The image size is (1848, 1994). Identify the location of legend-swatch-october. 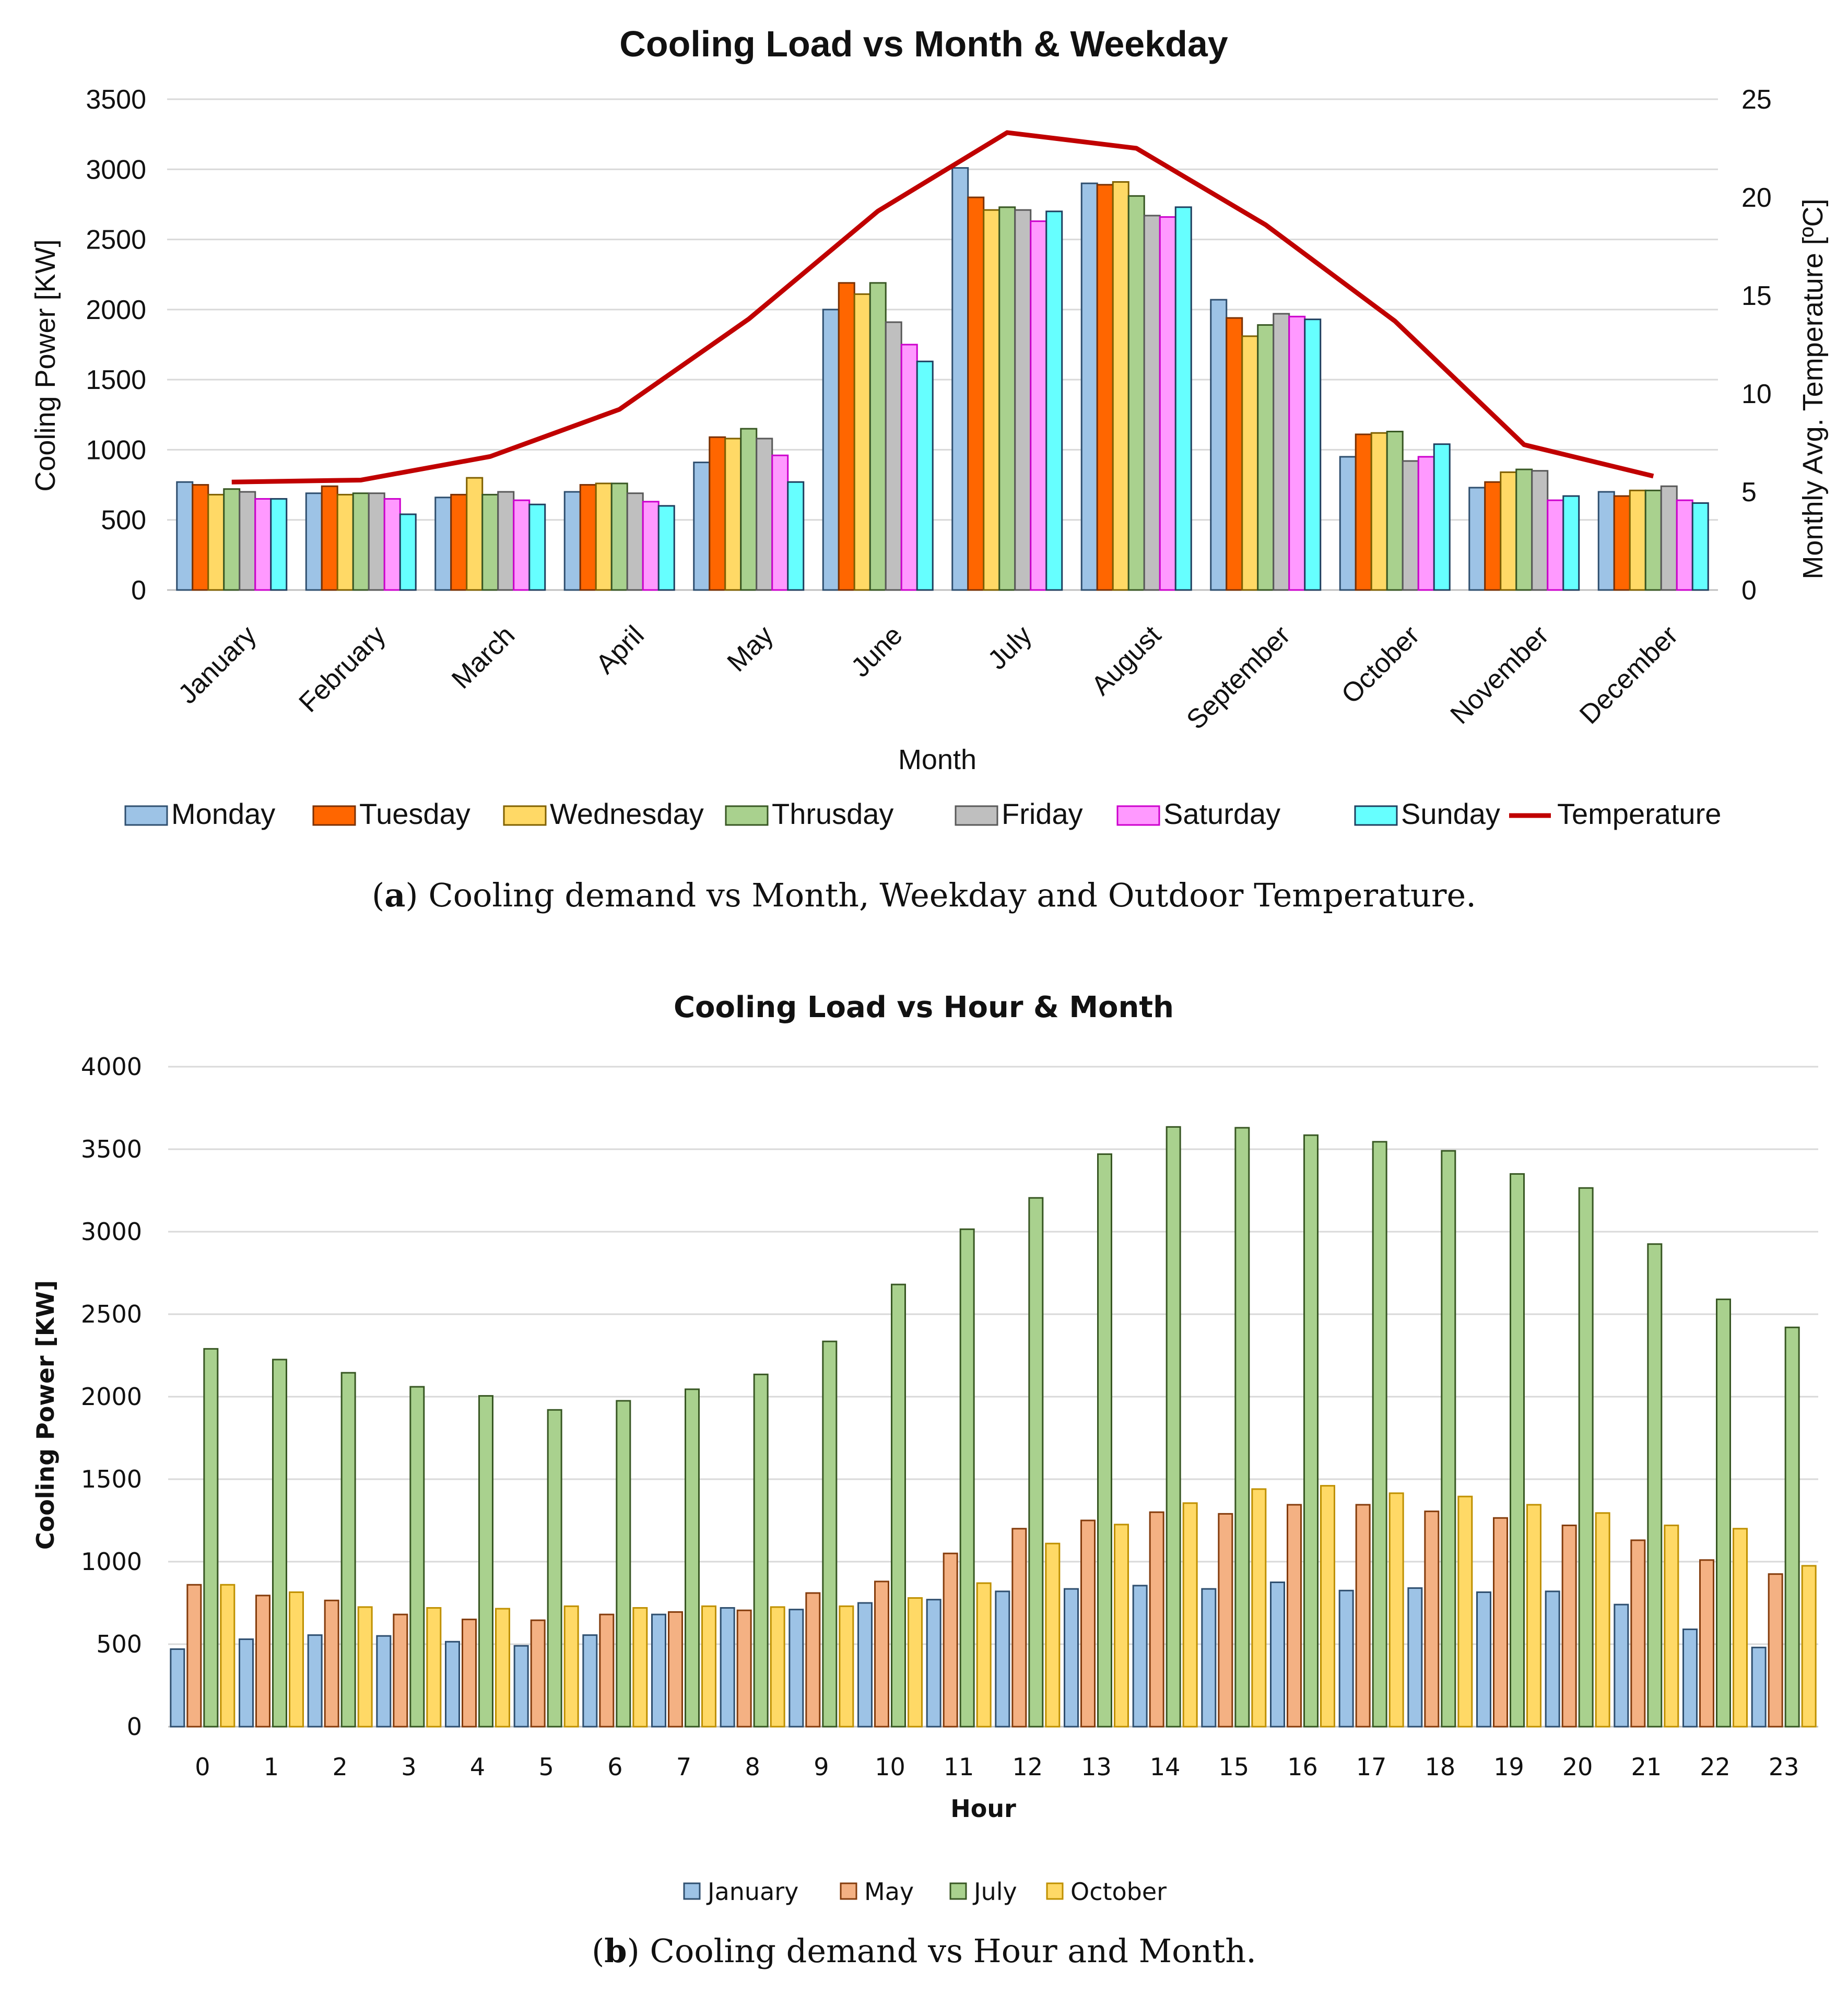
(1055, 1891).